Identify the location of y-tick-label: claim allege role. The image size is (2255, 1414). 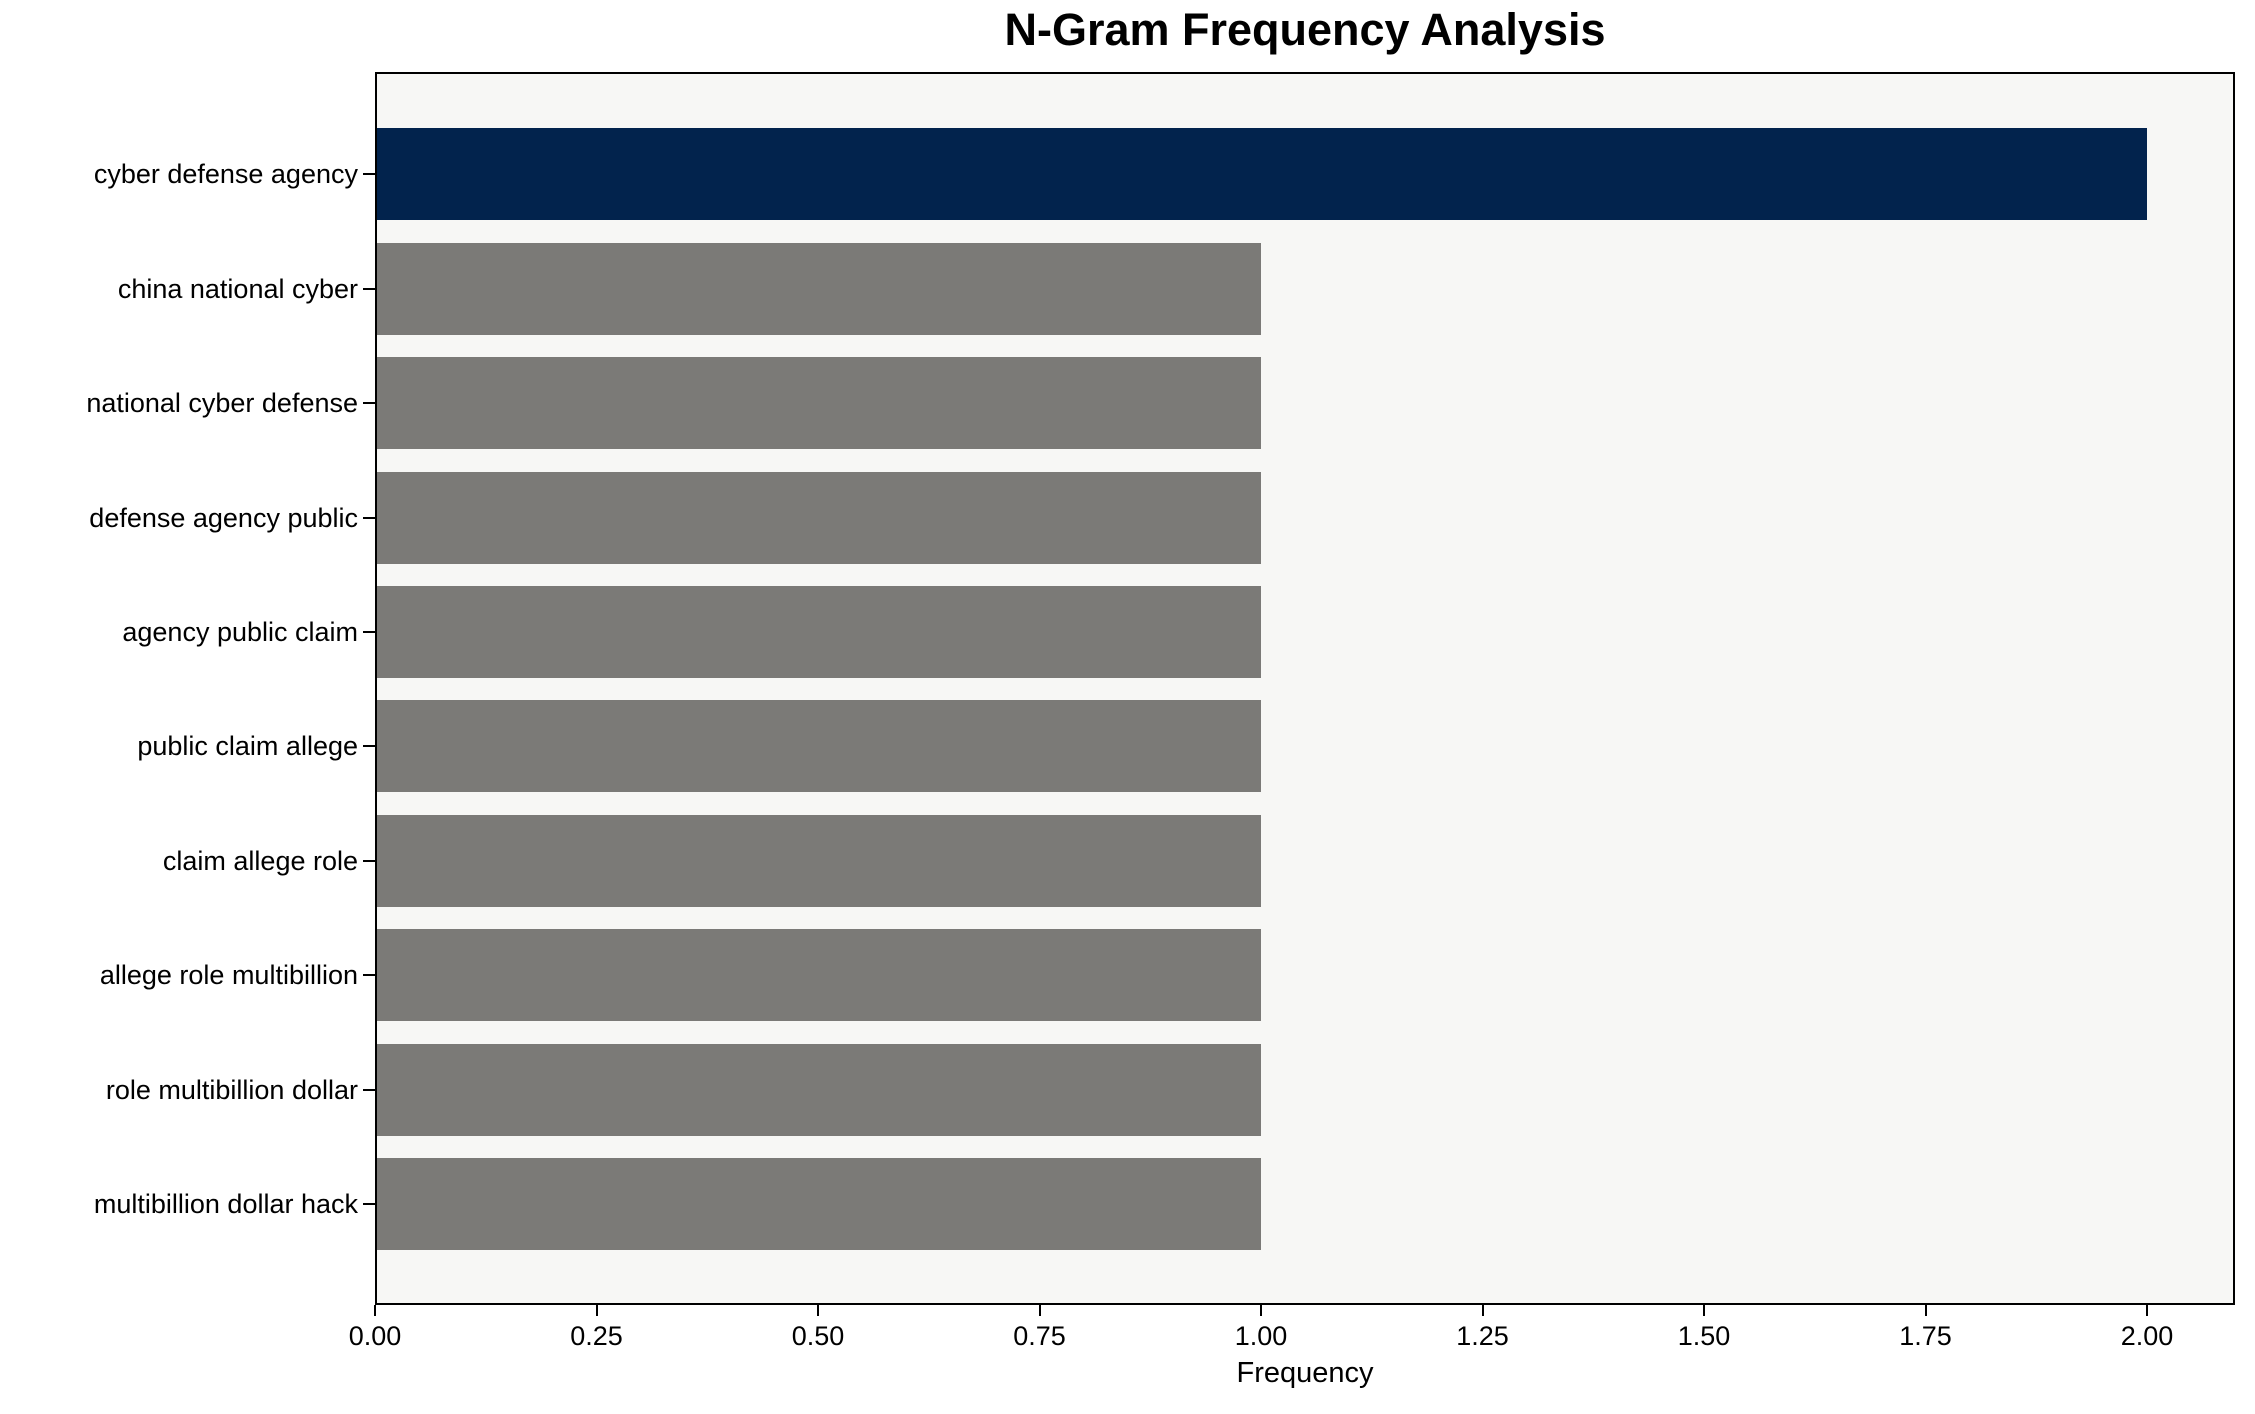
(260, 860).